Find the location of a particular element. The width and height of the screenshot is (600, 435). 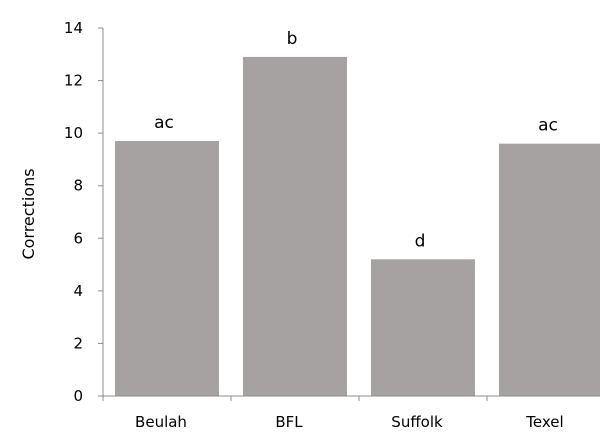

bar-beulah is located at coordinates (167, 268).